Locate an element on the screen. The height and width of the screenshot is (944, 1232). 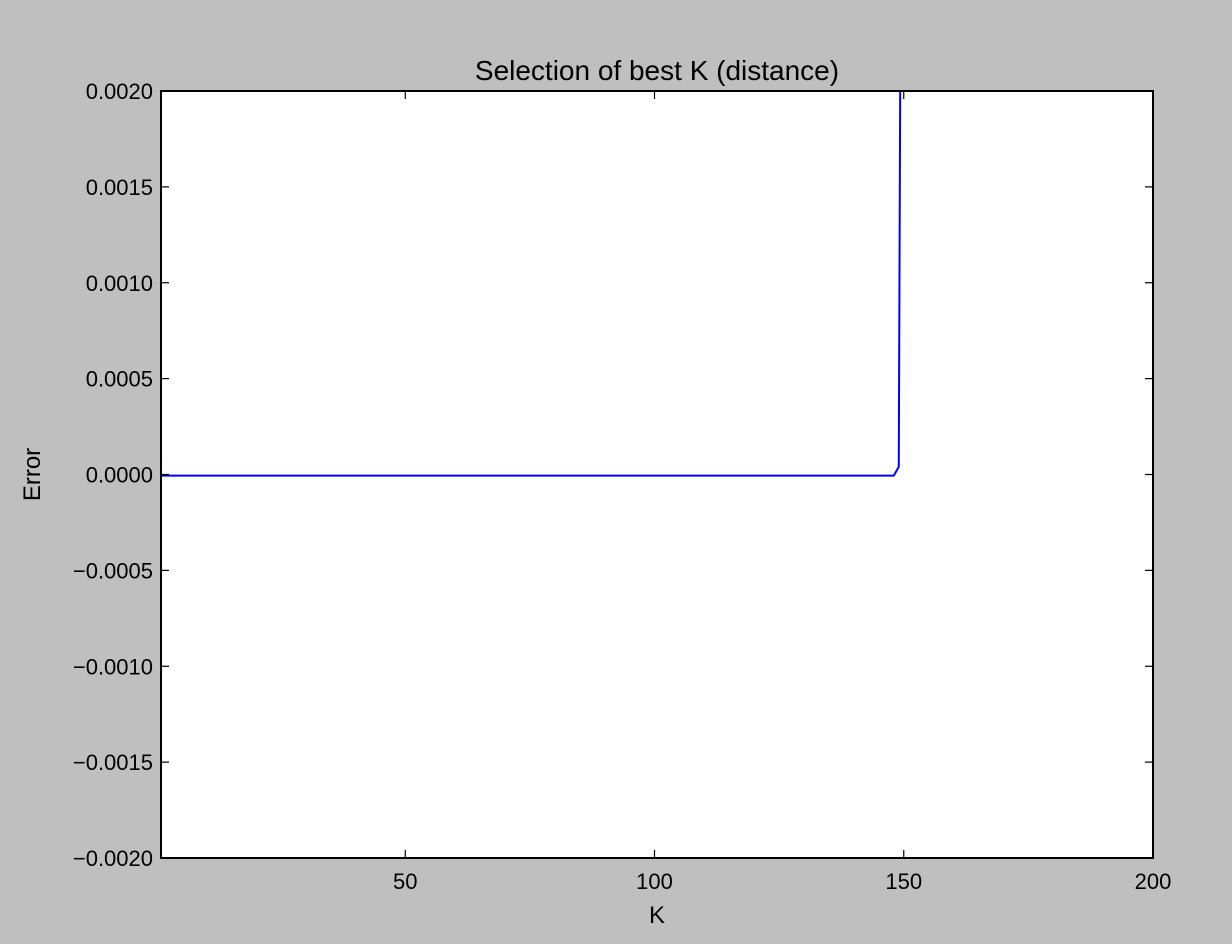
y-tick-label: −0.0015 is located at coordinates (113, 762).